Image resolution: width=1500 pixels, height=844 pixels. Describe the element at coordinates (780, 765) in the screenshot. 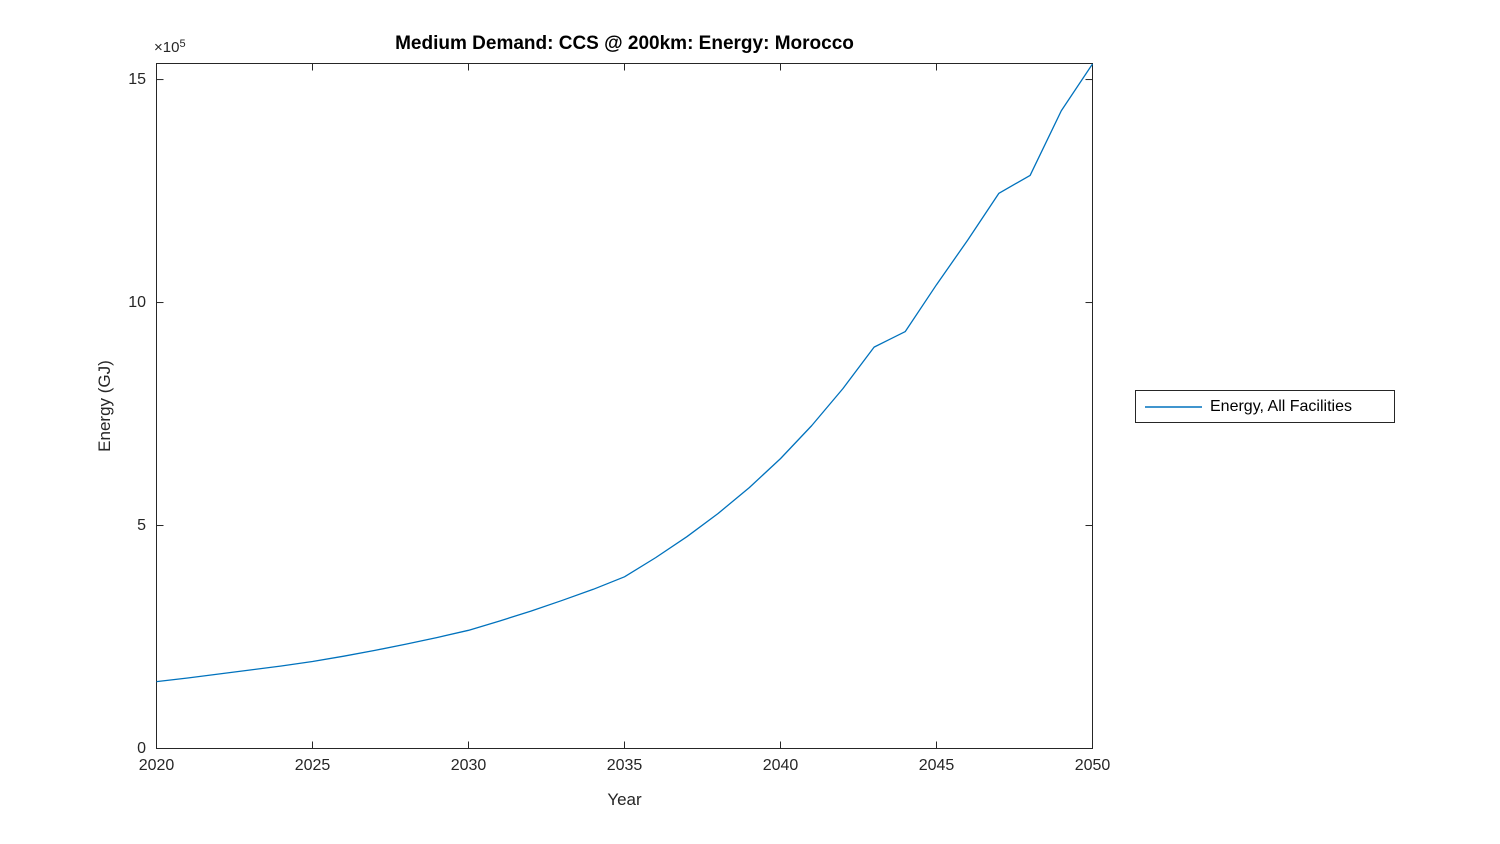

I see `x-tick-label: 2040` at that location.